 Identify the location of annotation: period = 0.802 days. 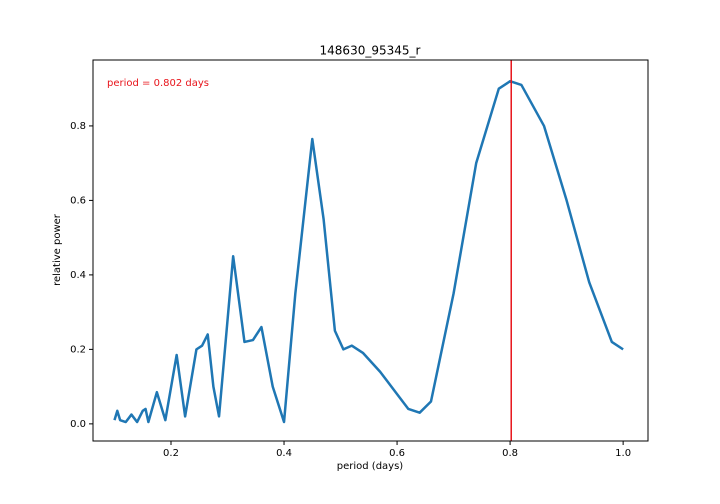
(158, 83).